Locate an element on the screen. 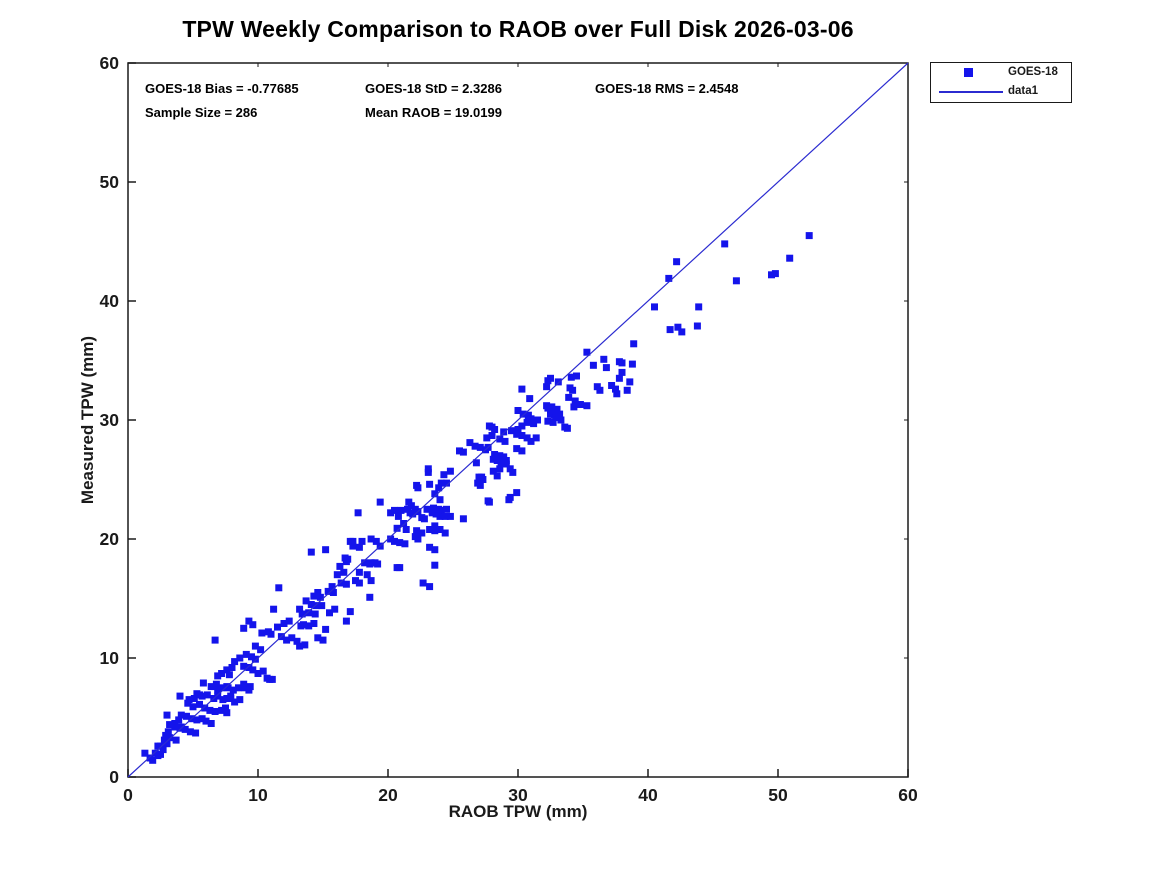 This screenshot has height=875, width=1167. x-tick-label: 40 is located at coordinates (648, 795).